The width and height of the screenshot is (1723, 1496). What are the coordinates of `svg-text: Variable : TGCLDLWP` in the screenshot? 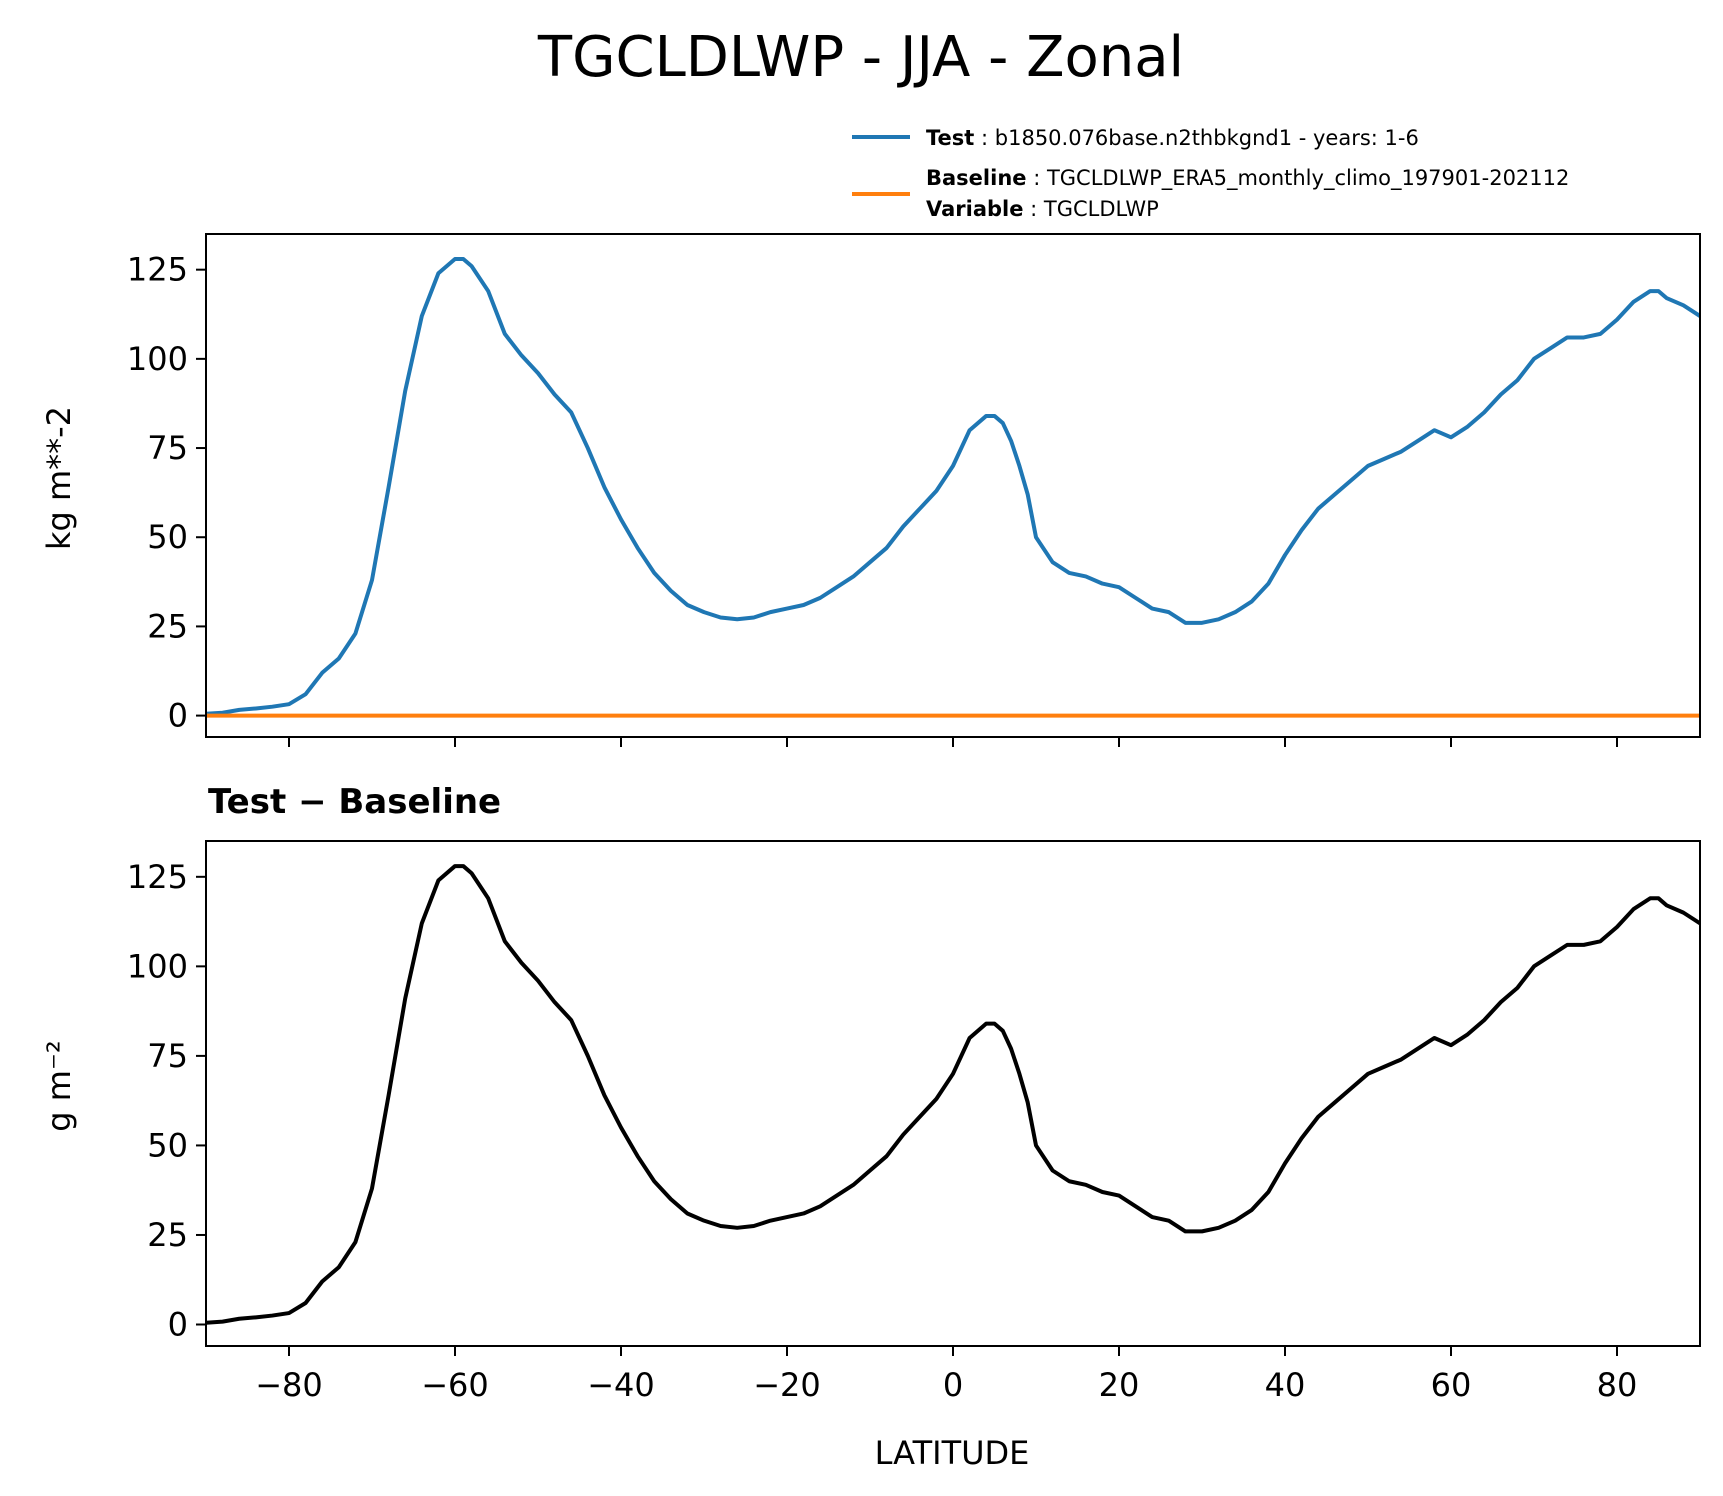 It's located at (1042, 209).